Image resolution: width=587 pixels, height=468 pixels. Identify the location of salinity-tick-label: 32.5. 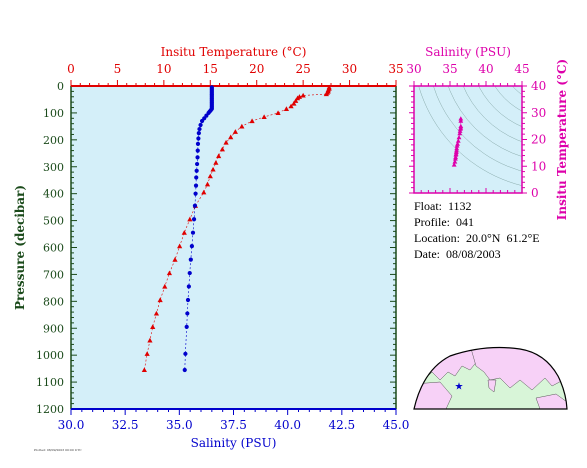
(125, 425).